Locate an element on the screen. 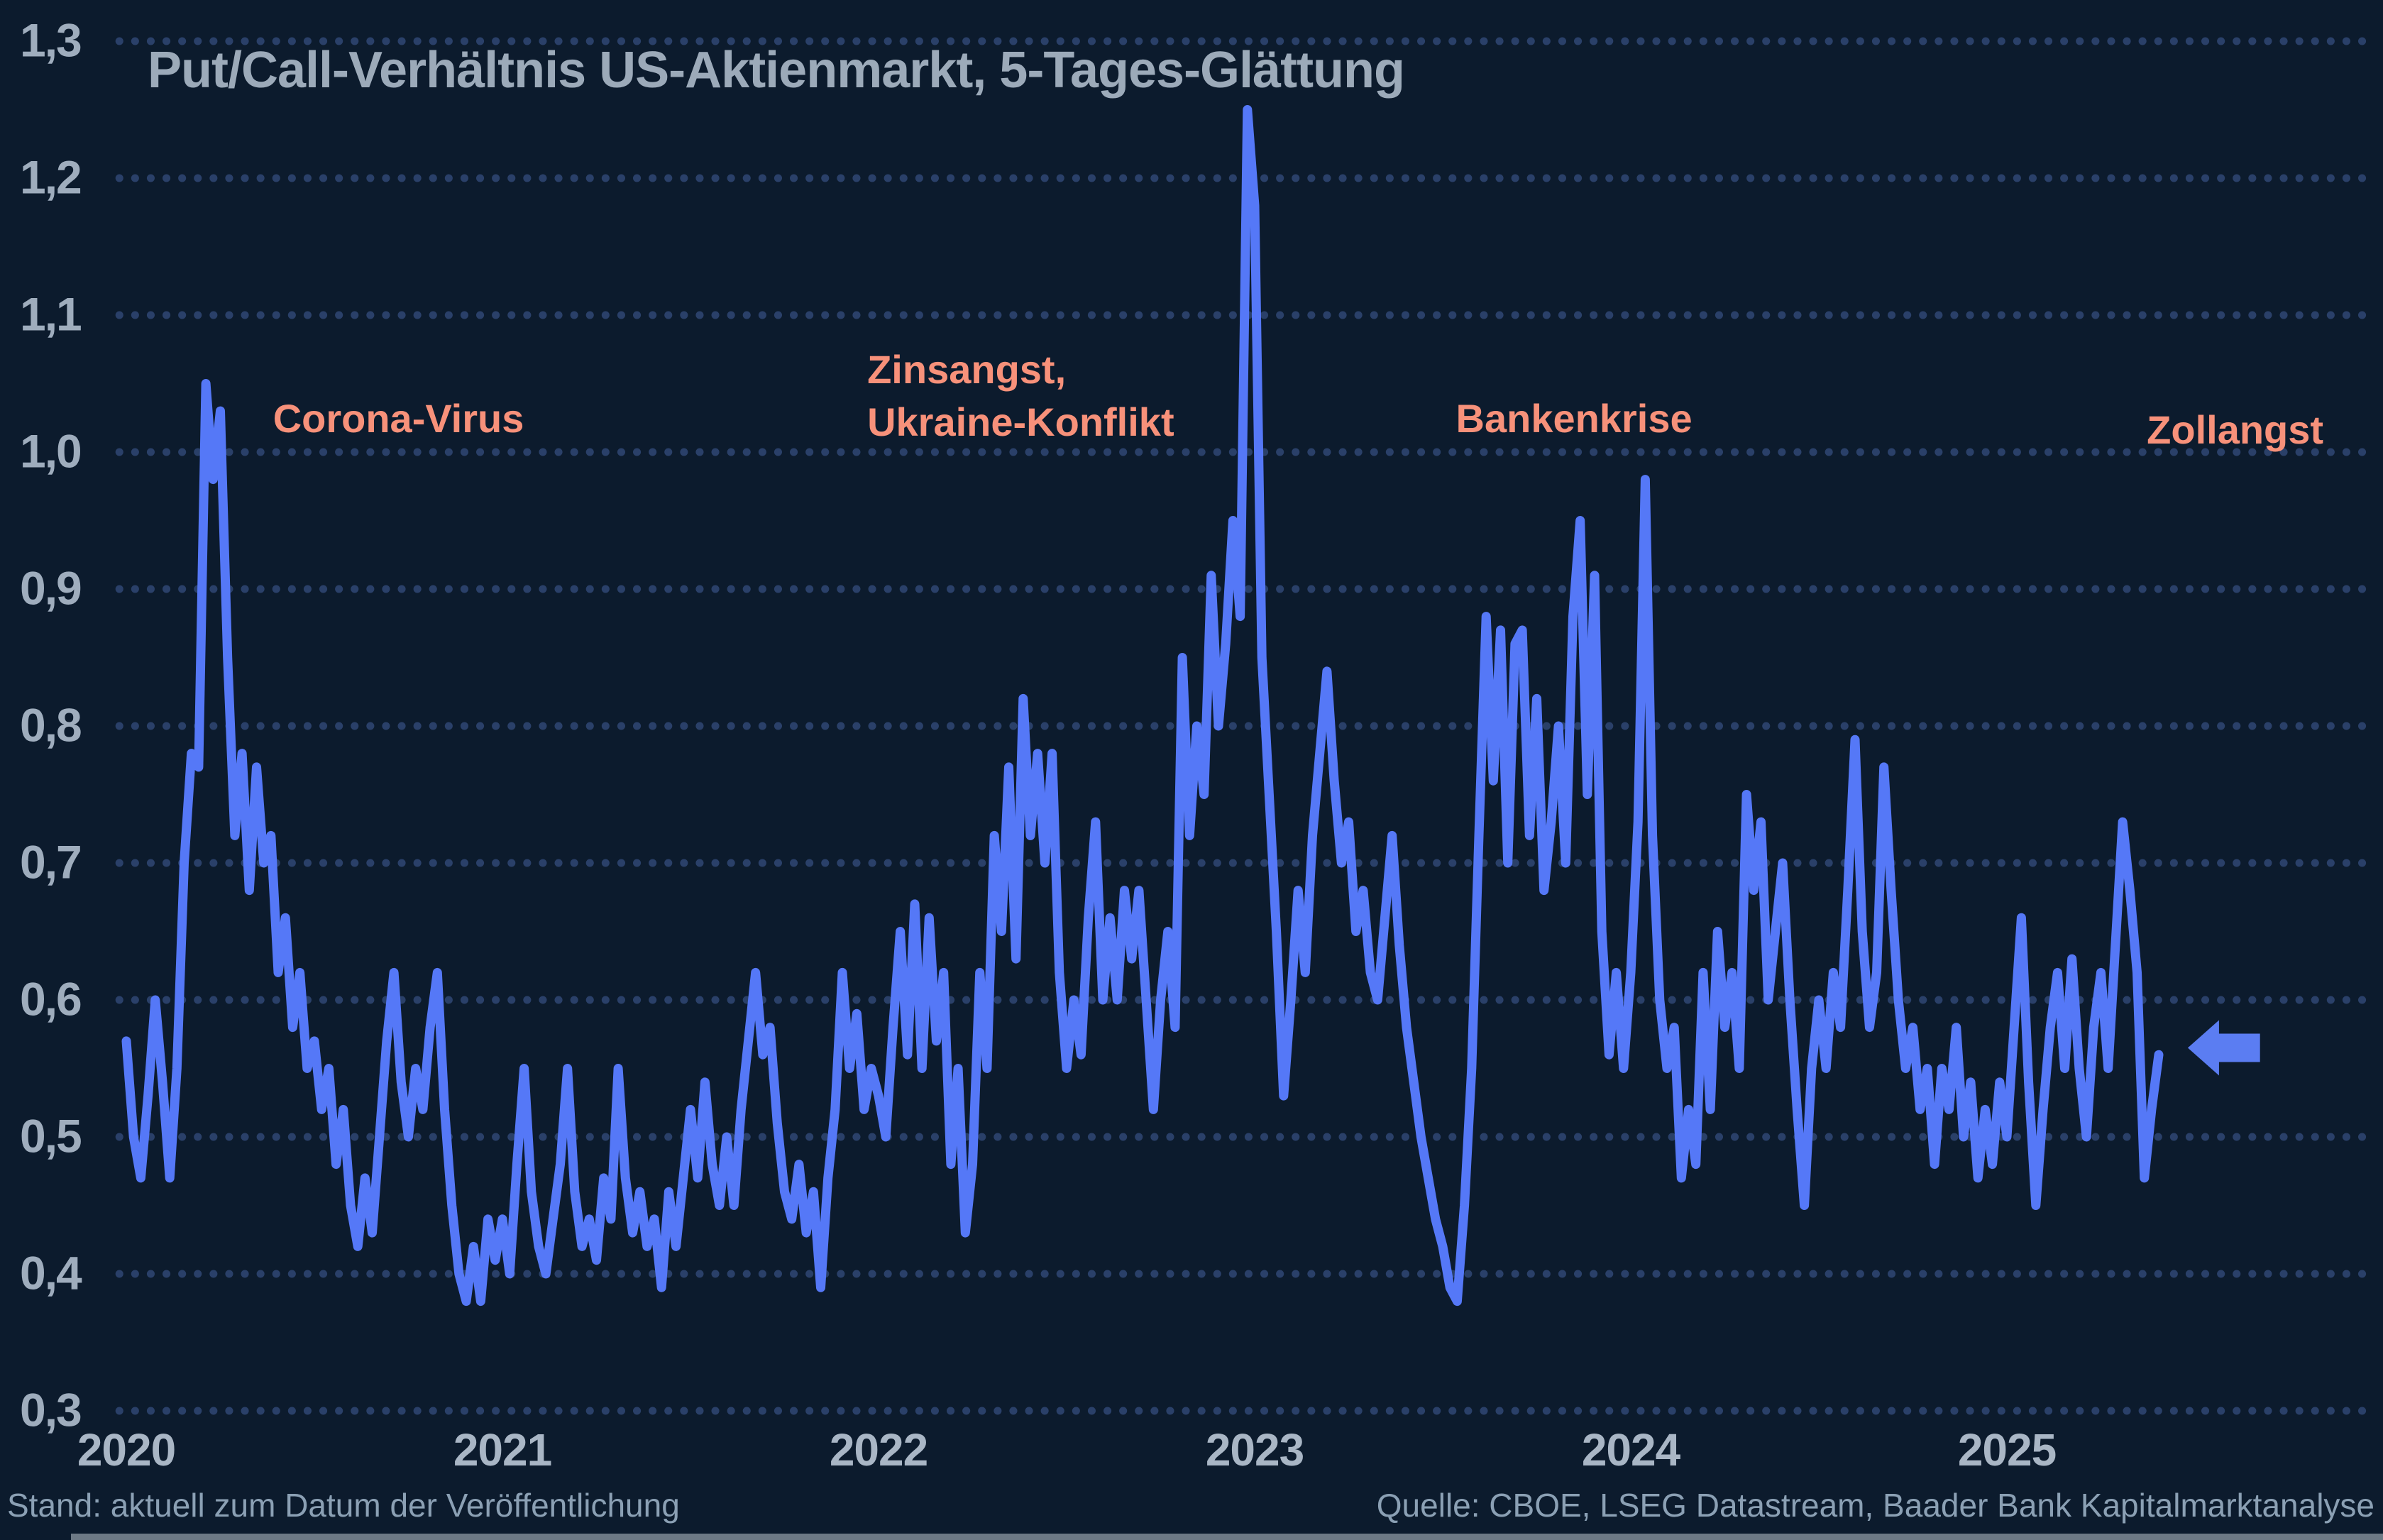 The image size is (2383, 1540). x-tick-label-2021: 2021 is located at coordinates (502, 1449).